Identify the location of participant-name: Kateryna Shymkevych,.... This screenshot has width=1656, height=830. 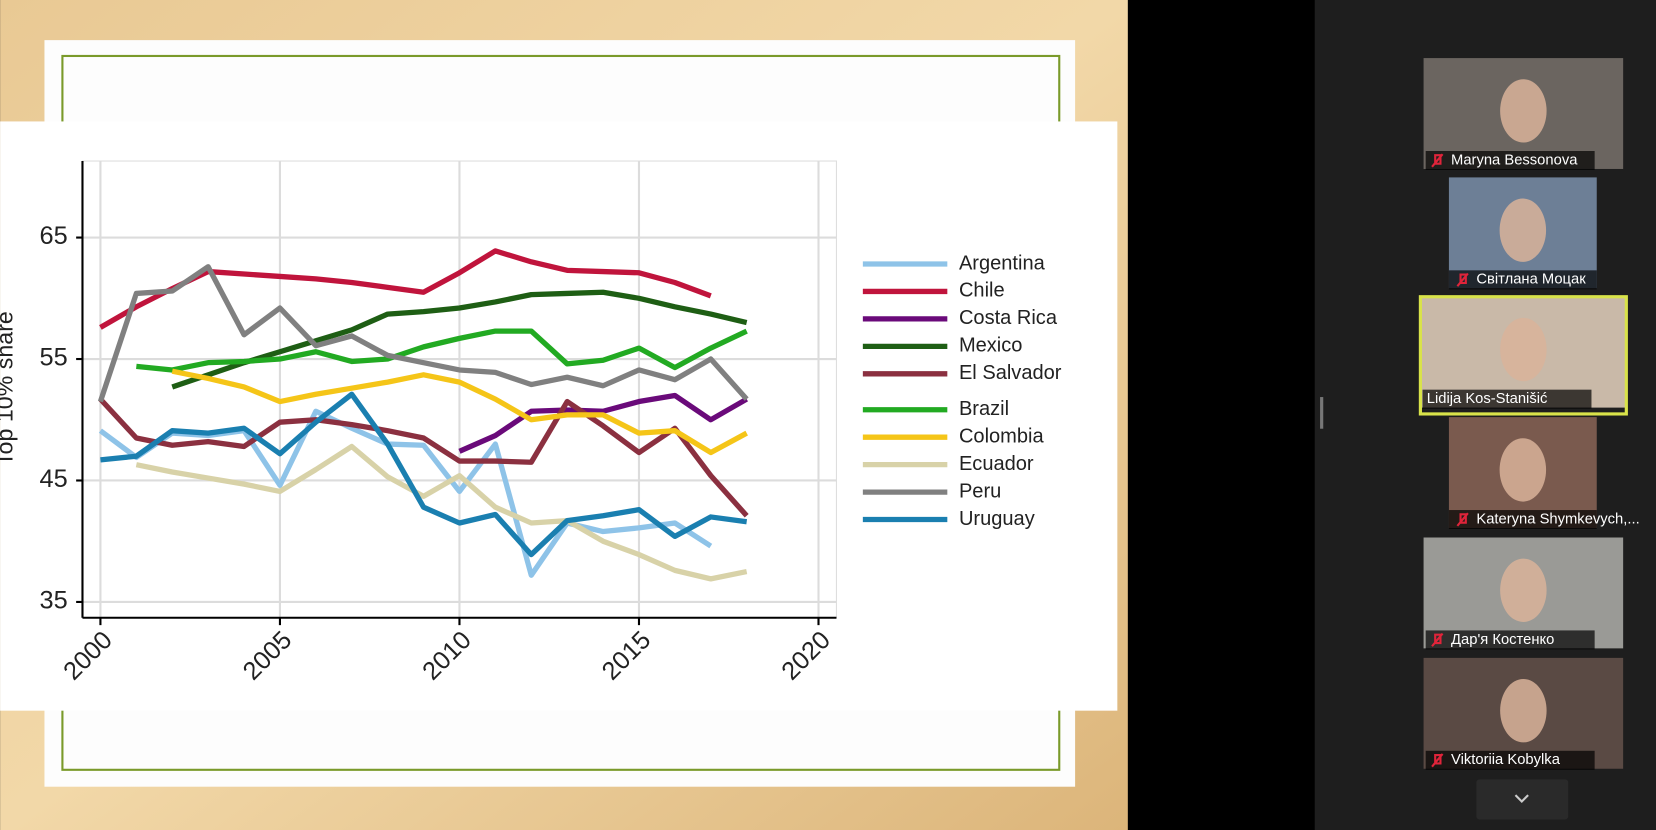
(1557, 519).